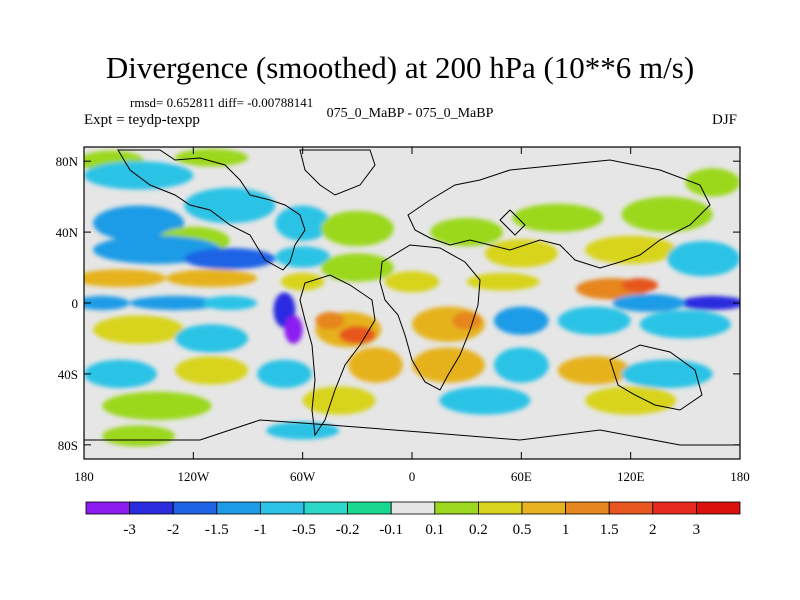 The image size is (800, 600). What do you see at coordinates (217, 530) in the screenshot?
I see `colorbar-label: -1.5` at bounding box center [217, 530].